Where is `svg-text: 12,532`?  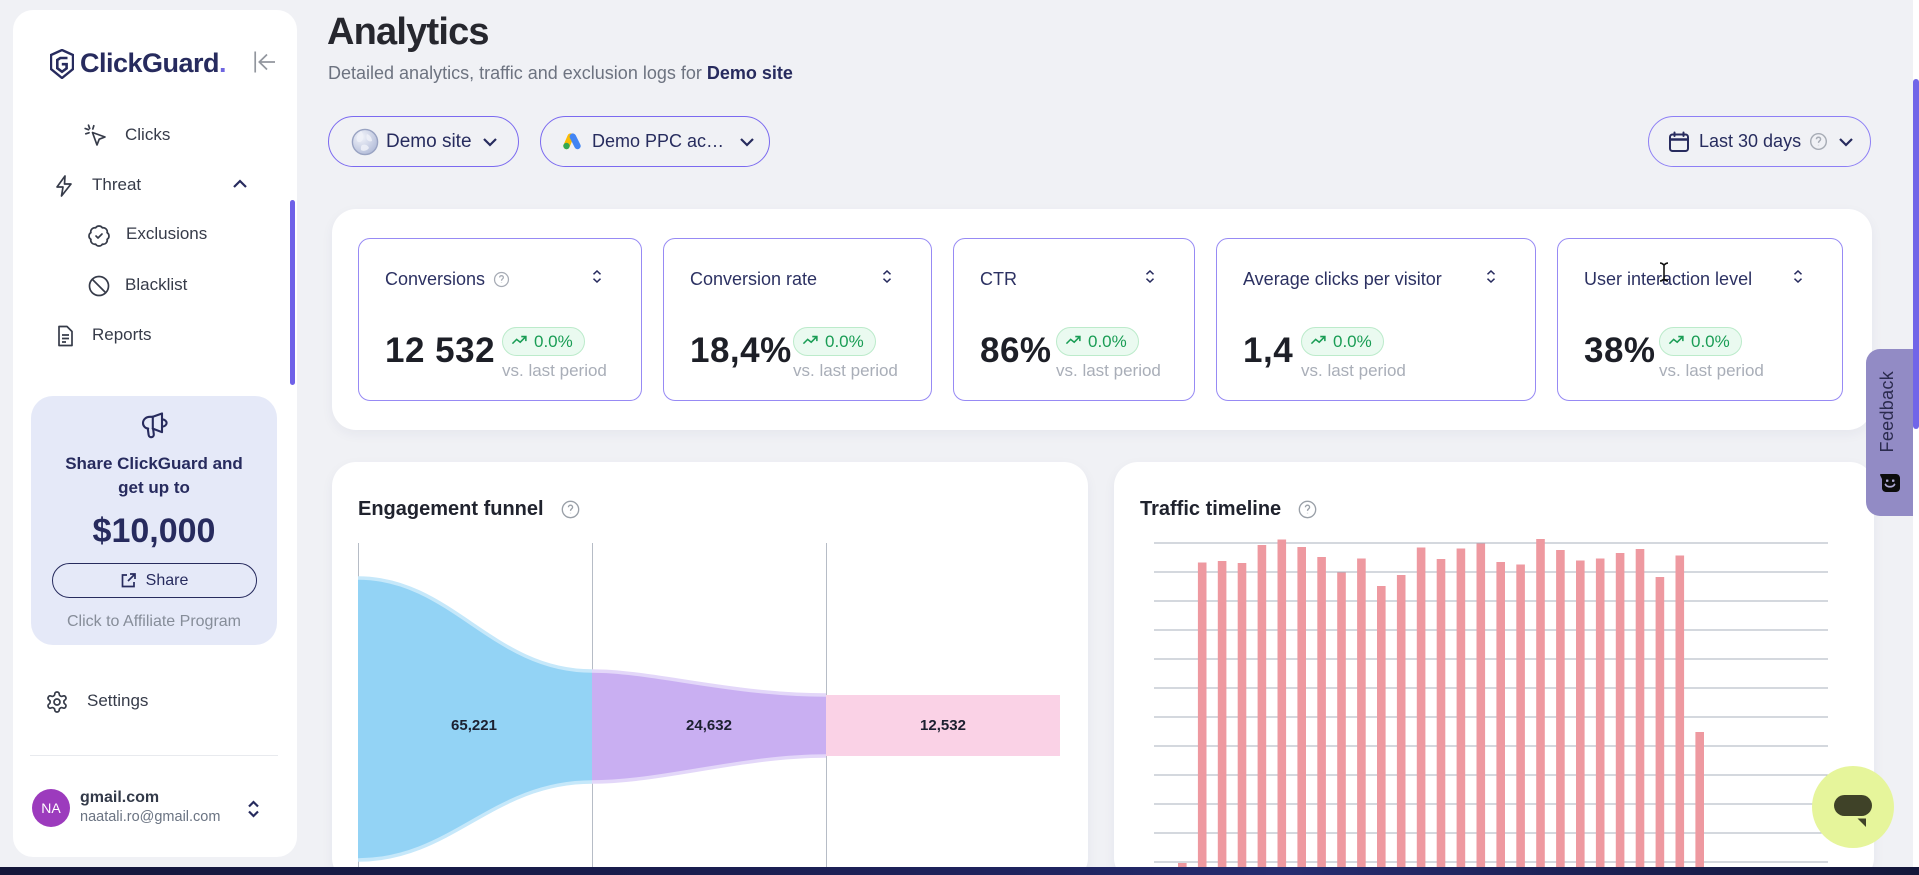 svg-text: 12,532 is located at coordinates (943, 725).